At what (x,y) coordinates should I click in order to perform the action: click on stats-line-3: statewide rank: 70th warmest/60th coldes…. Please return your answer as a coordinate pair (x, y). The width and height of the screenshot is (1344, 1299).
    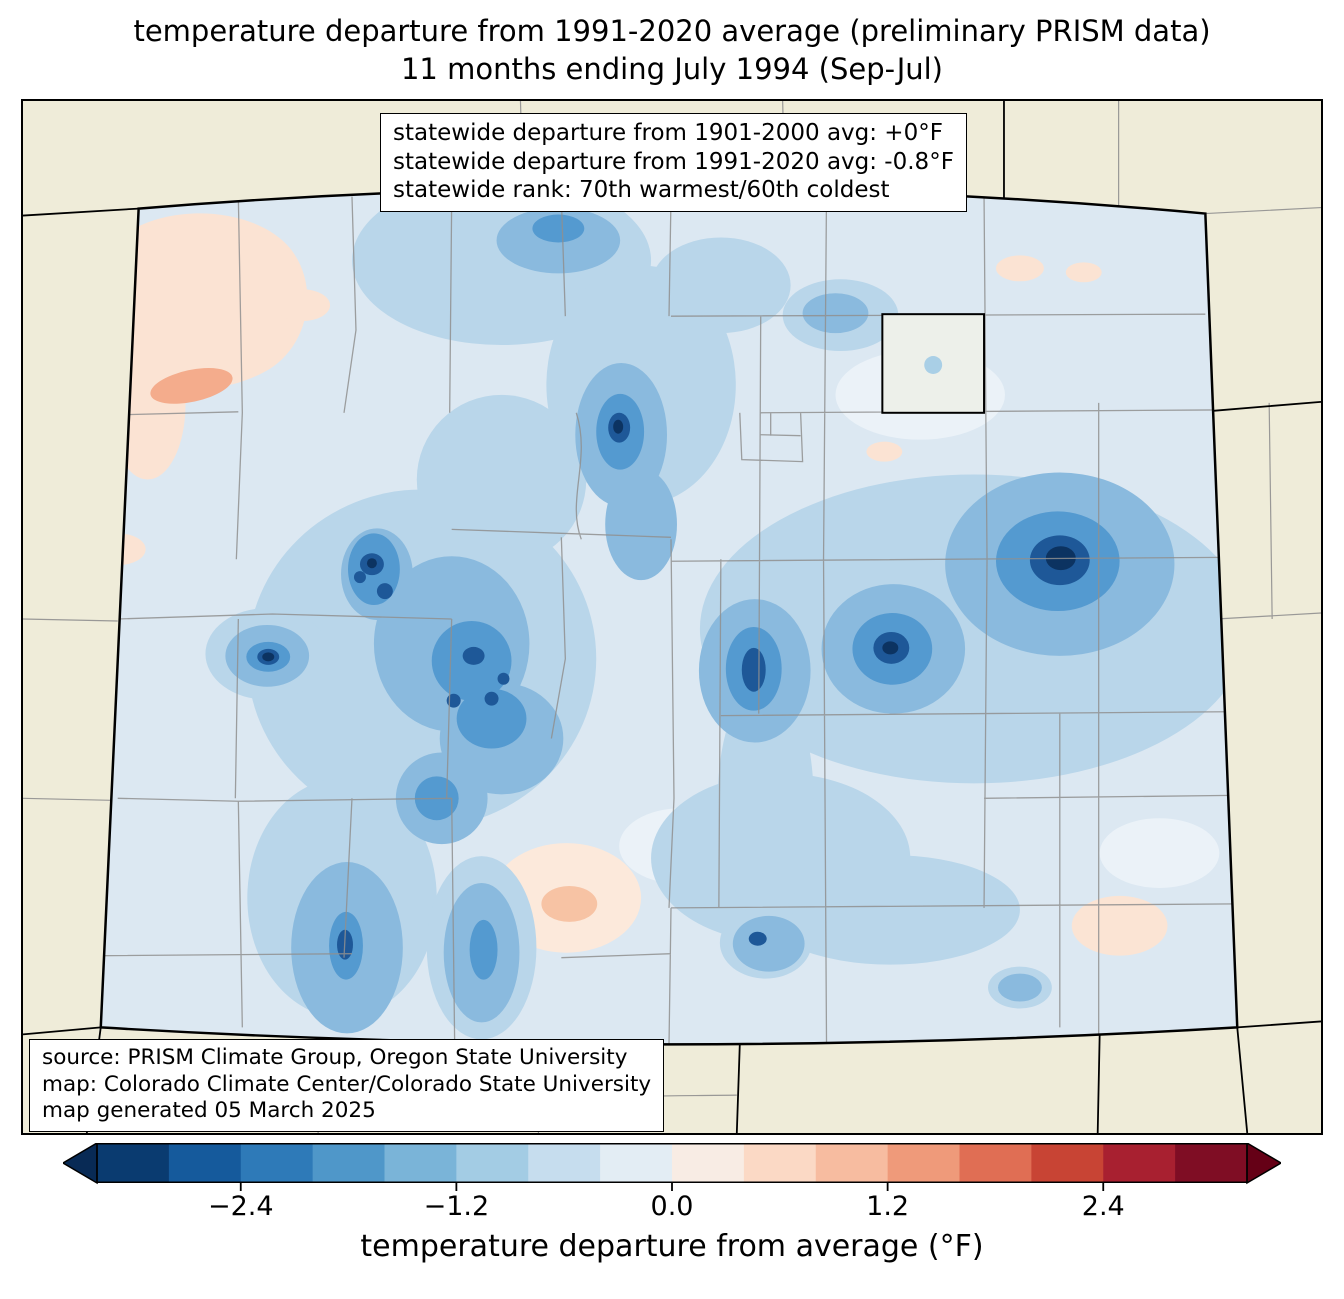
    Looking at the image, I should click on (641, 190).